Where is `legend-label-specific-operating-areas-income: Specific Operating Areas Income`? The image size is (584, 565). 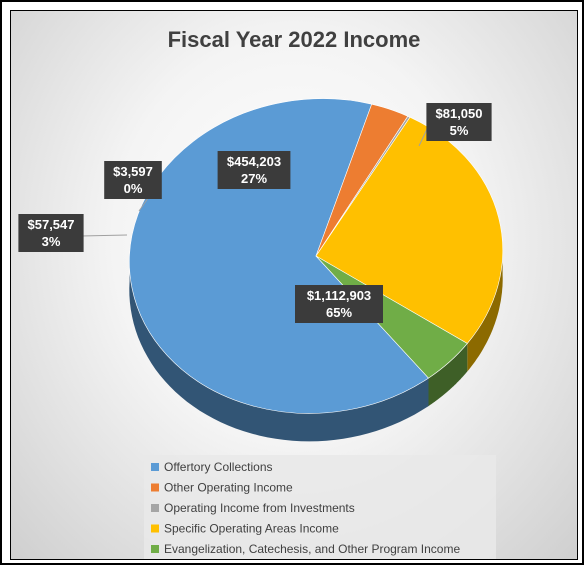
legend-label-specific-operating-areas-income: Specific Operating Areas Income is located at coordinates (251, 529).